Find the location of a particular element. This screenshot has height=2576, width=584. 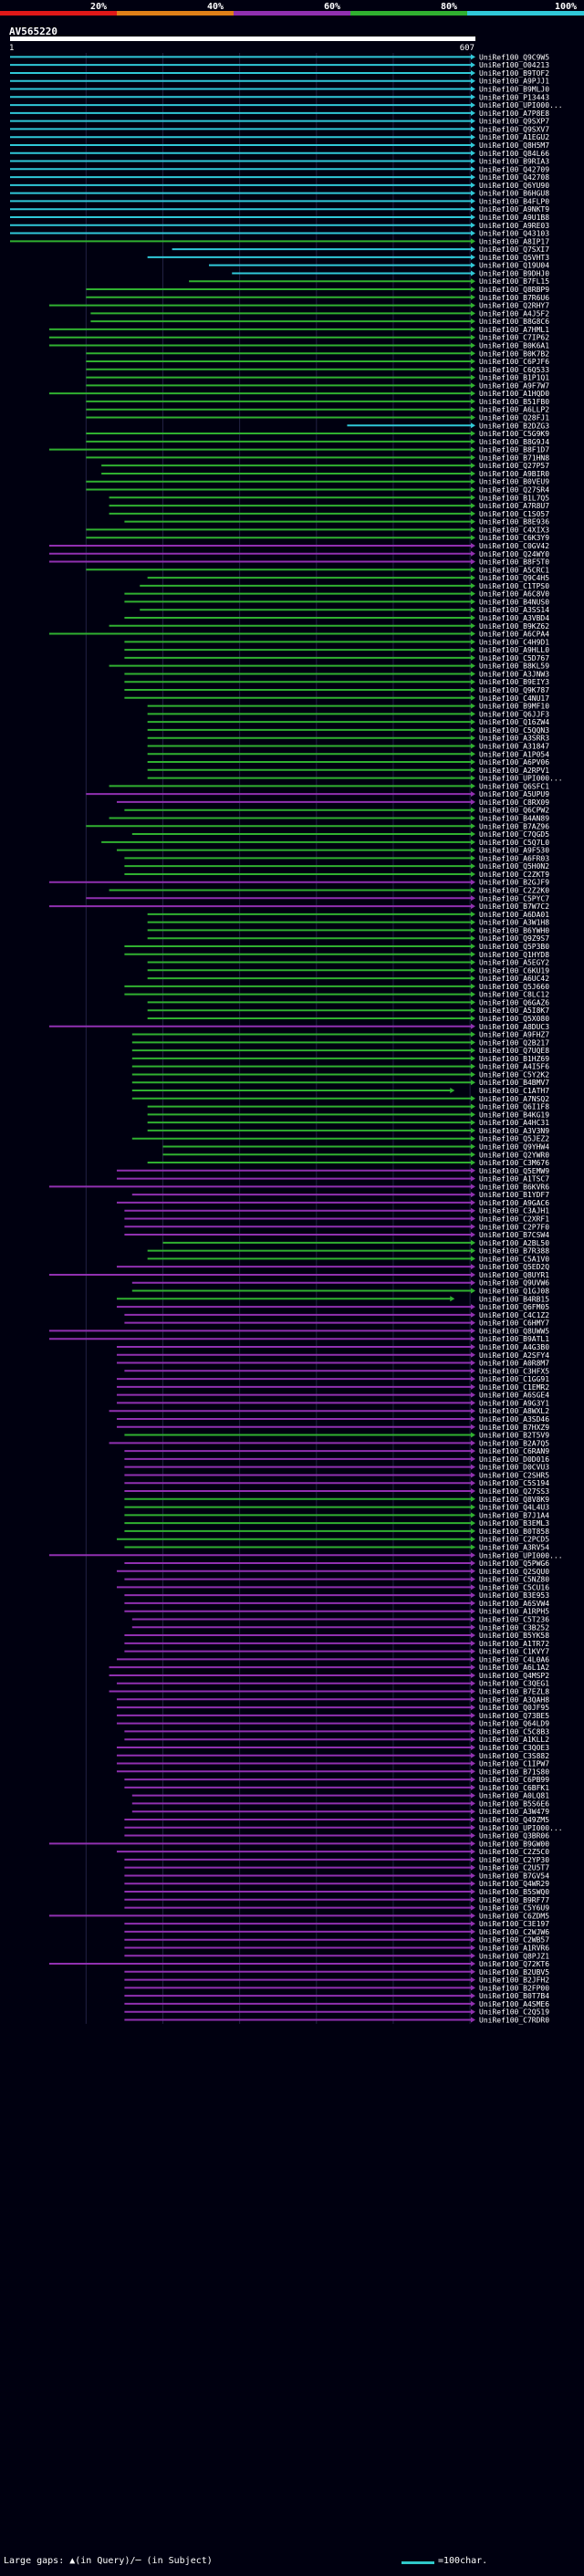

hit-label: UniRef100_A2BL50 is located at coordinates (514, 1243).